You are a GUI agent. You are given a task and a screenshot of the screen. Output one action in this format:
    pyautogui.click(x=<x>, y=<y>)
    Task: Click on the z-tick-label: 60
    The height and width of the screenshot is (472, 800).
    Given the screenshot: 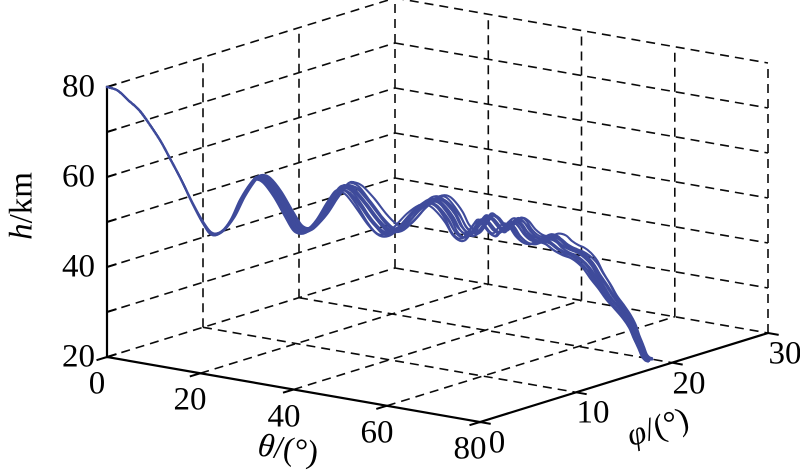 What is the action you would take?
    pyautogui.click(x=78, y=176)
    